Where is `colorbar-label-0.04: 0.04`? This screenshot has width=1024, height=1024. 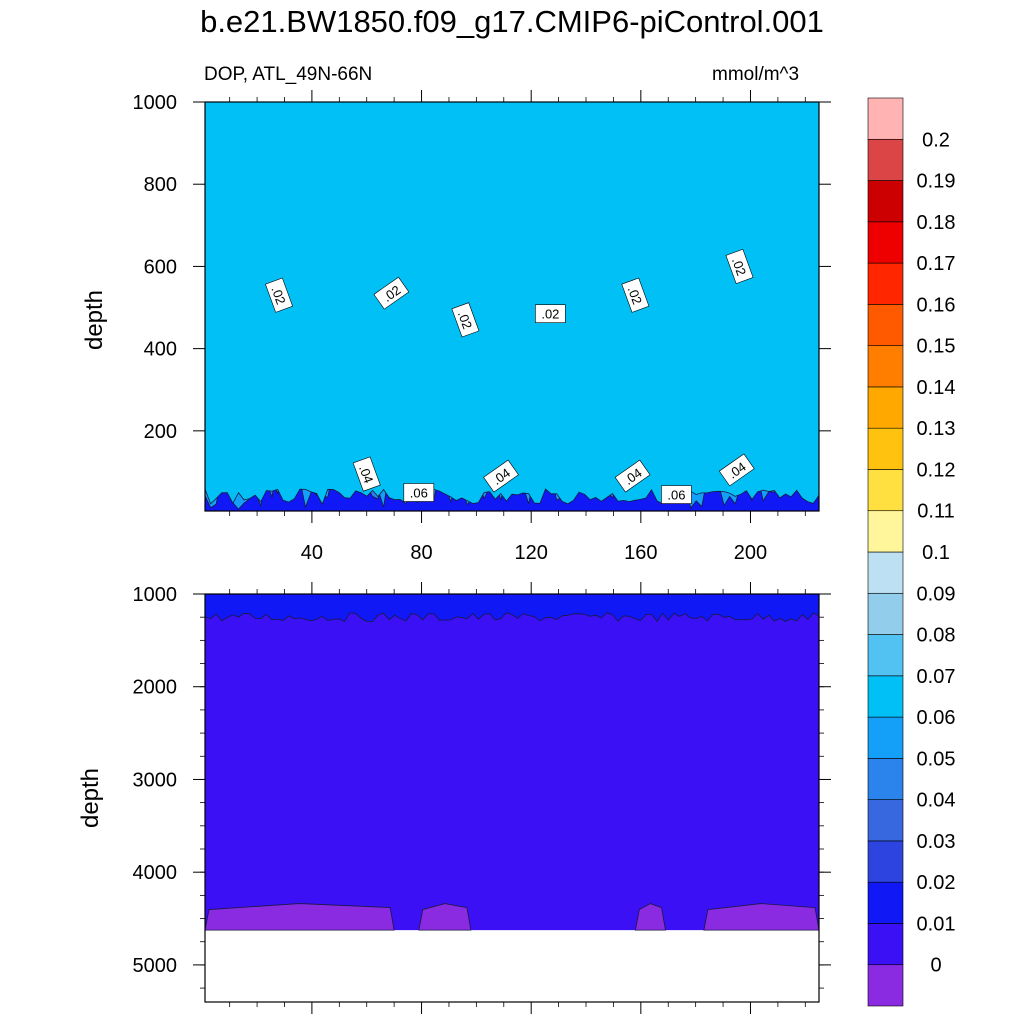 colorbar-label-0.04: 0.04 is located at coordinates (936, 801).